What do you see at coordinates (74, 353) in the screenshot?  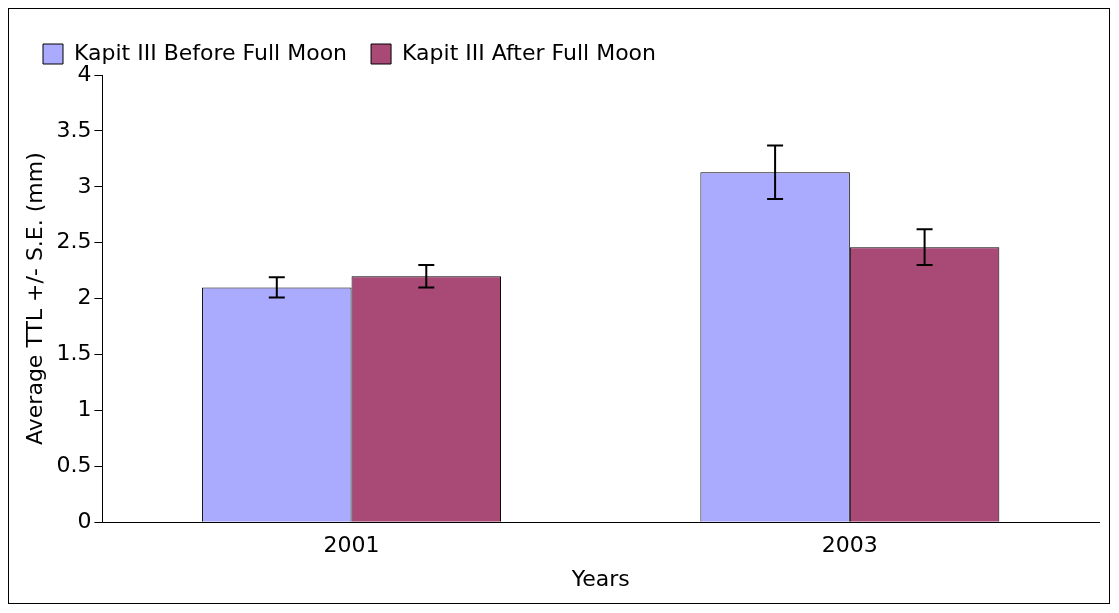 I see `y-tick-label: 1.5` at bounding box center [74, 353].